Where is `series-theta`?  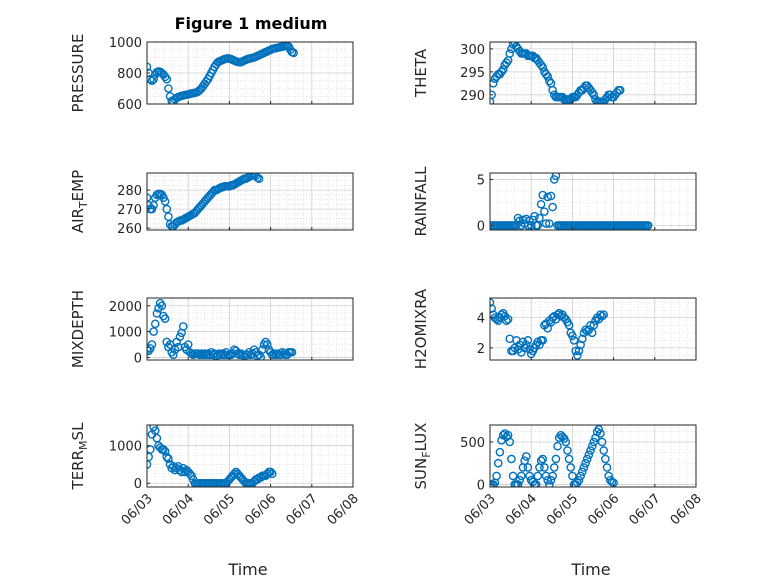 series-theta is located at coordinates (557, 73).